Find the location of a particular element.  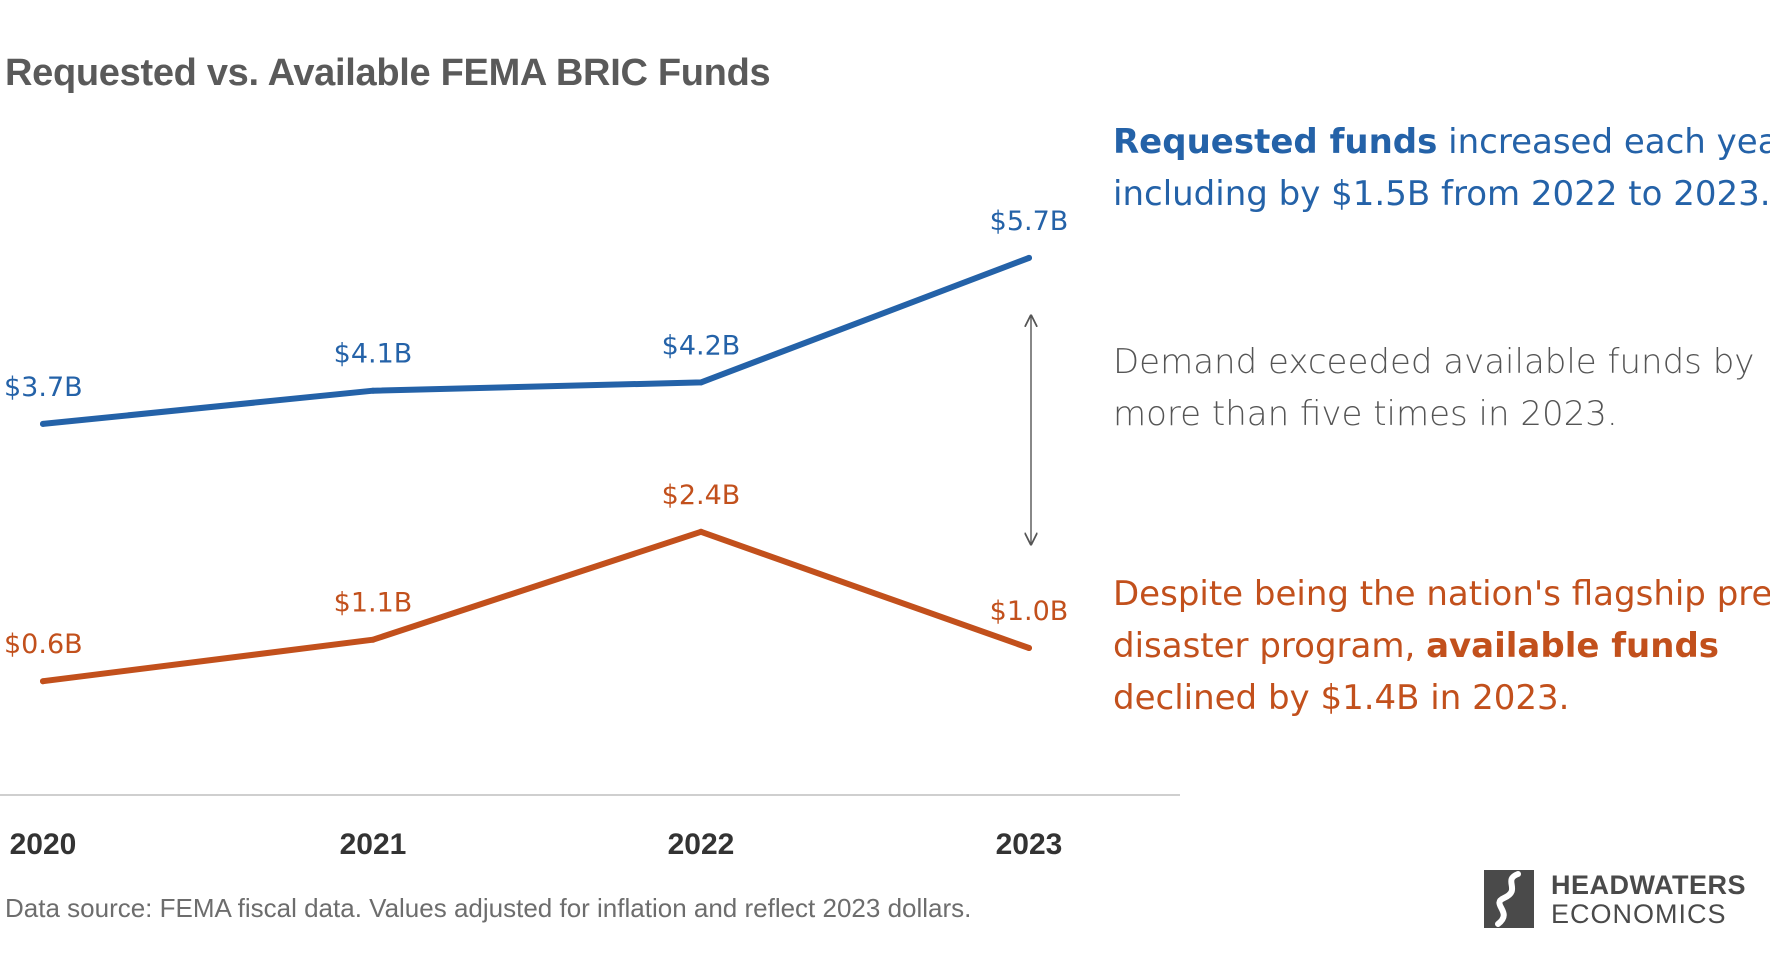

requested-annotation-line2: including by $1.5B from 2022 to 2023. is located at coordinates (1441, 194).